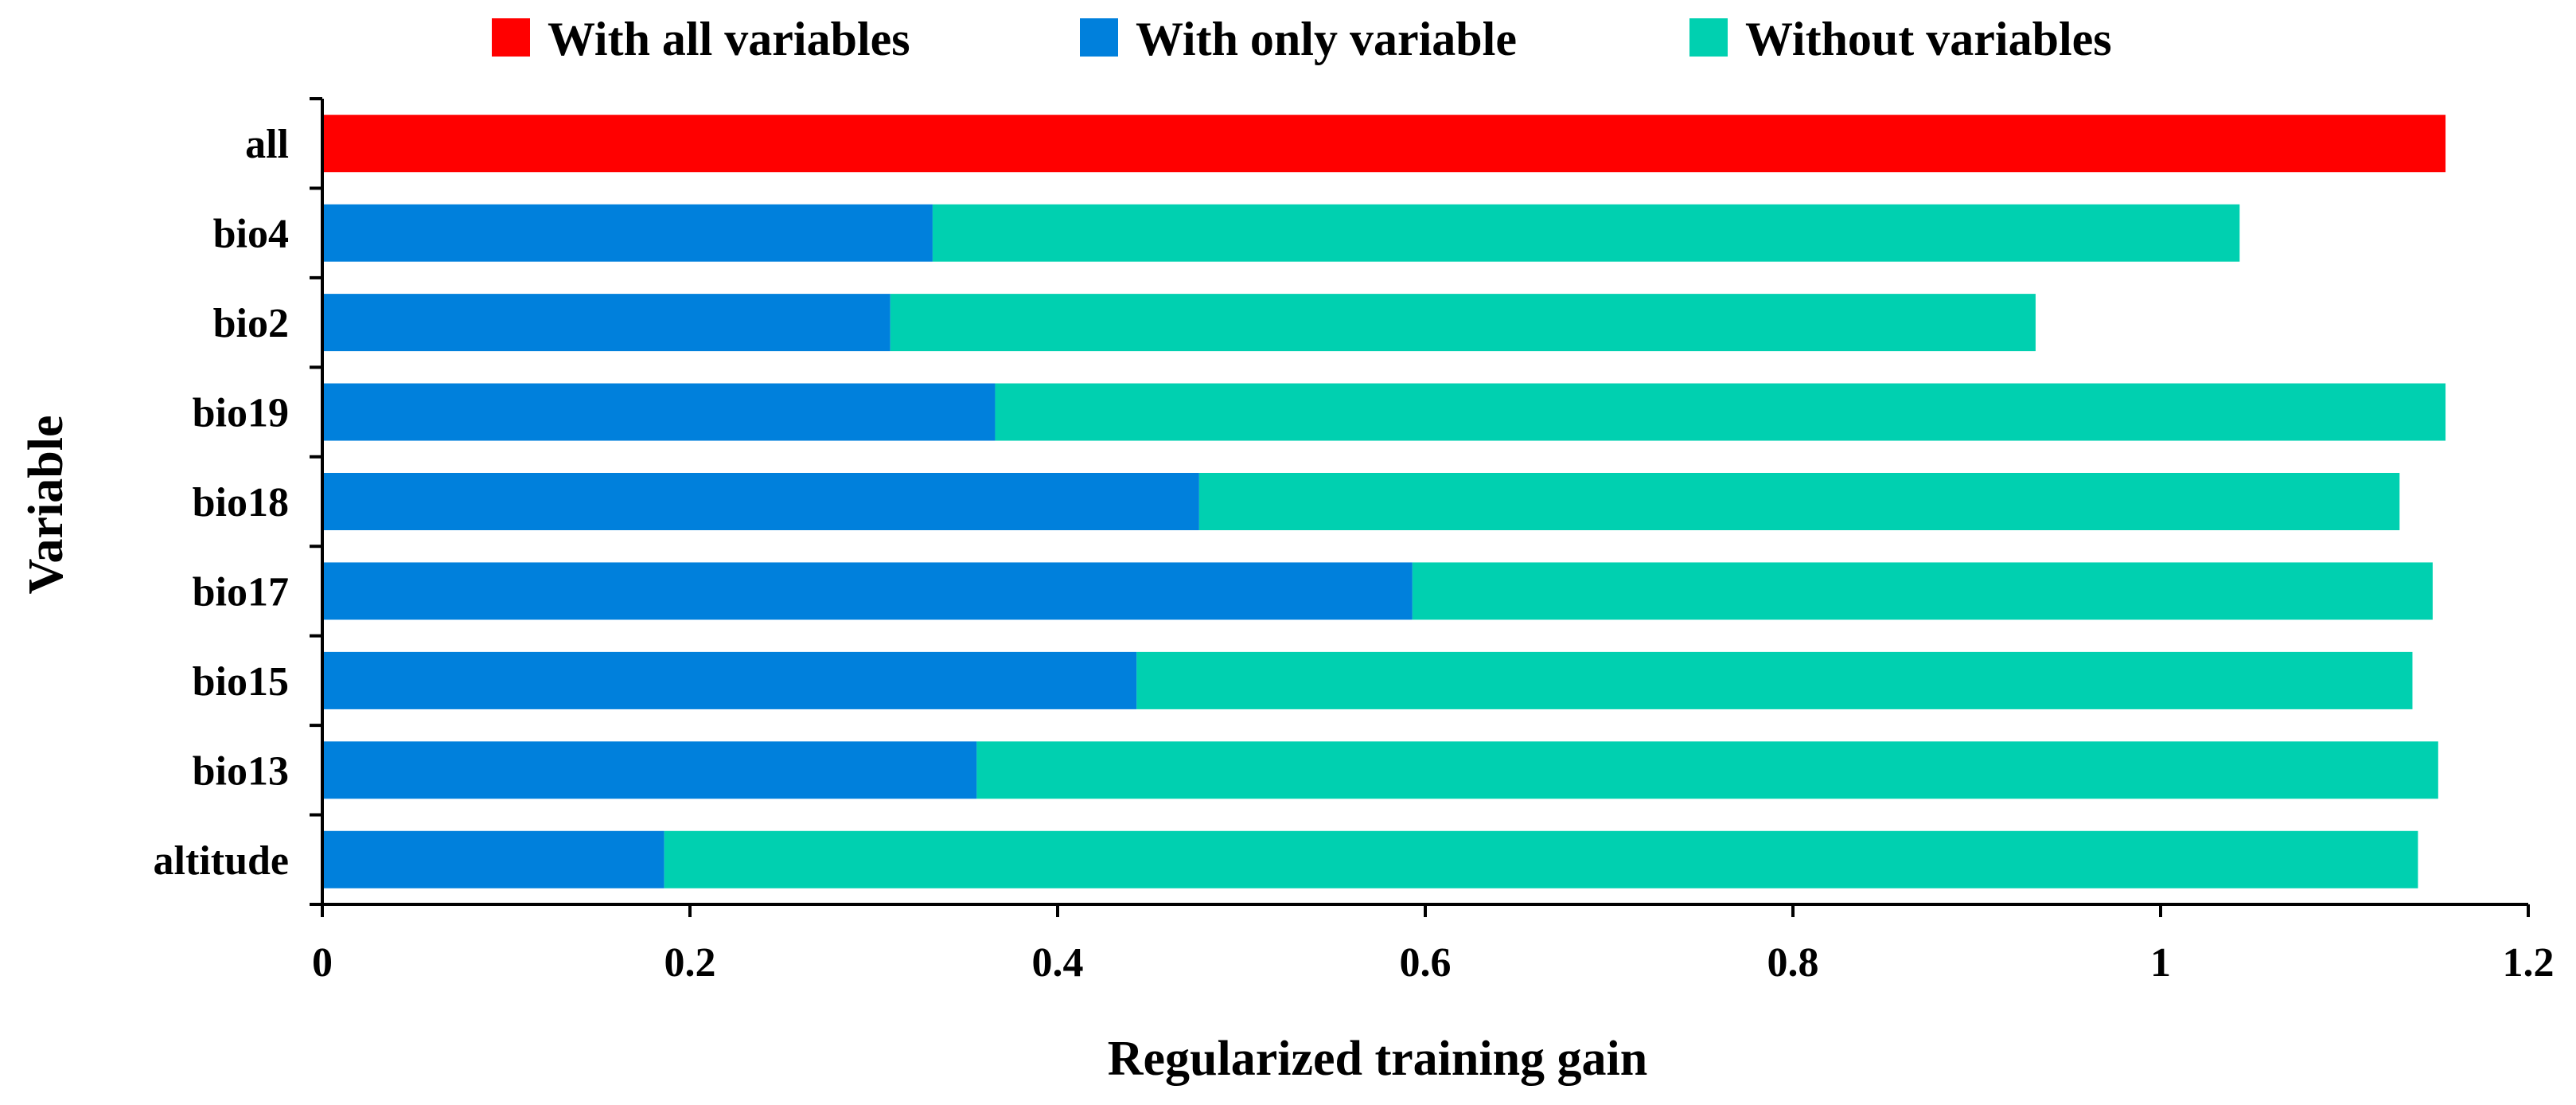 Image resolution: width=2576 pixels, height=1105 pixels. I want to click on x-tick-label: 0.4, so click(1058, 963).